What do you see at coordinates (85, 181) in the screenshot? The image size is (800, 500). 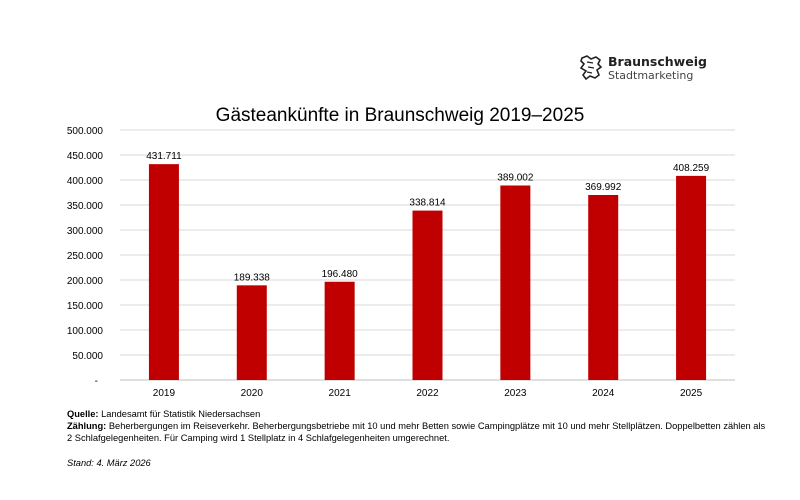 I see `y-tick-label: 400.000` at bounding box center [85, 181].